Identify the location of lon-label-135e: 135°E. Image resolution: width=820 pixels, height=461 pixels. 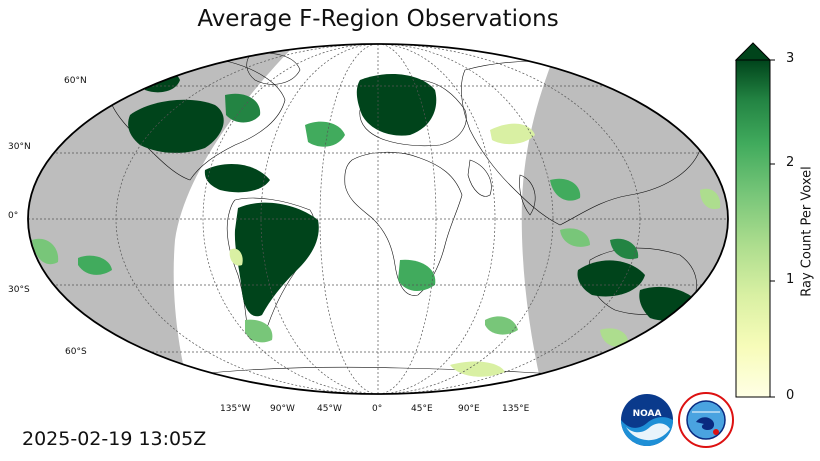
(516, 409).